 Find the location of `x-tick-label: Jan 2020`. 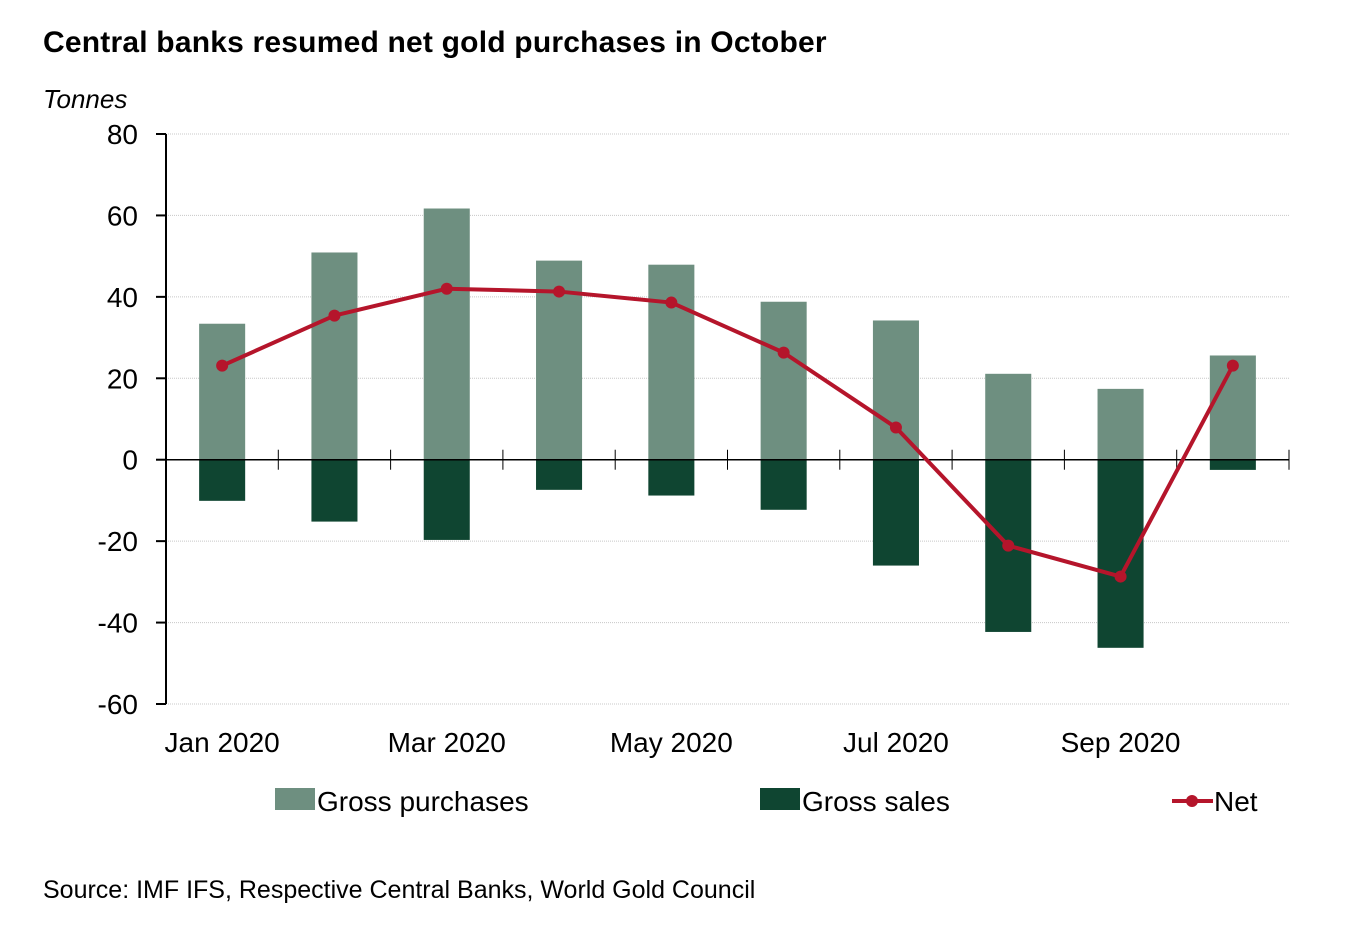

x-tick-label: Jan 2020 is located at coordinates (222, 742).